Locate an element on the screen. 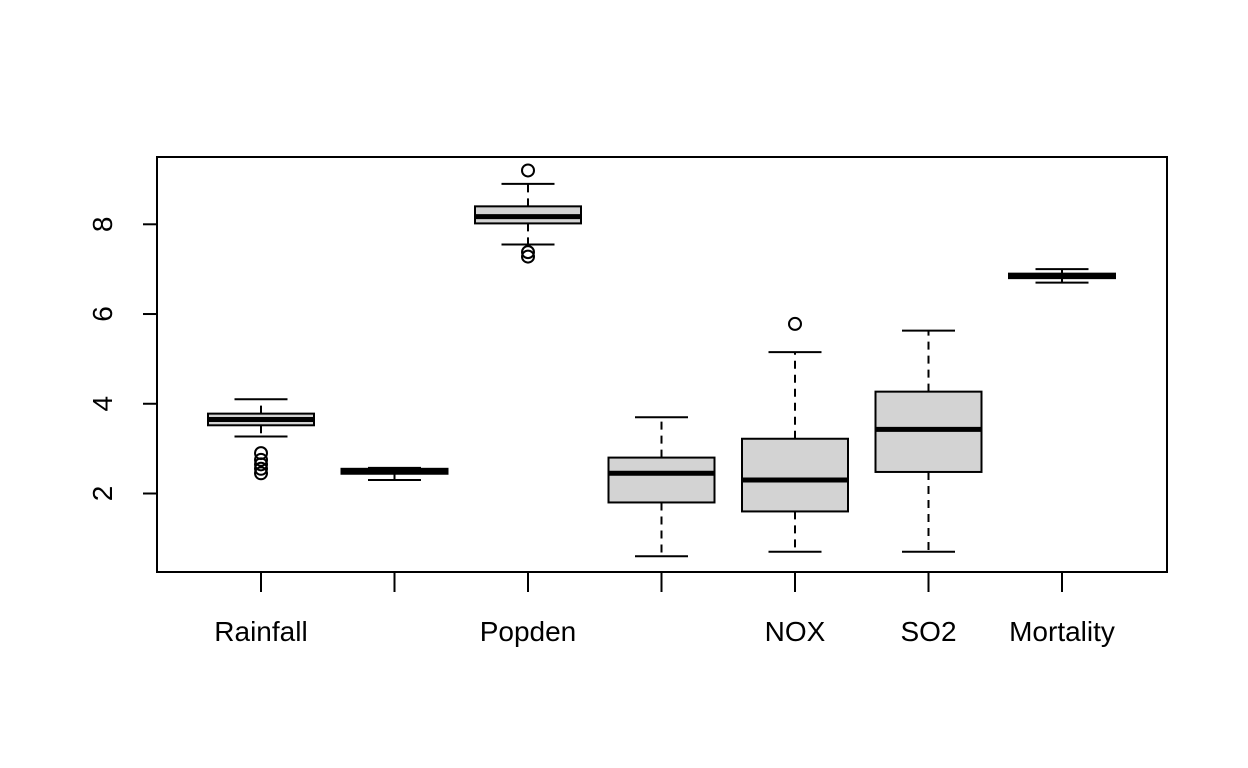 This screenshot has height=768, width=1248. y-tick-label: 8 is located at coordinates (102, 225).